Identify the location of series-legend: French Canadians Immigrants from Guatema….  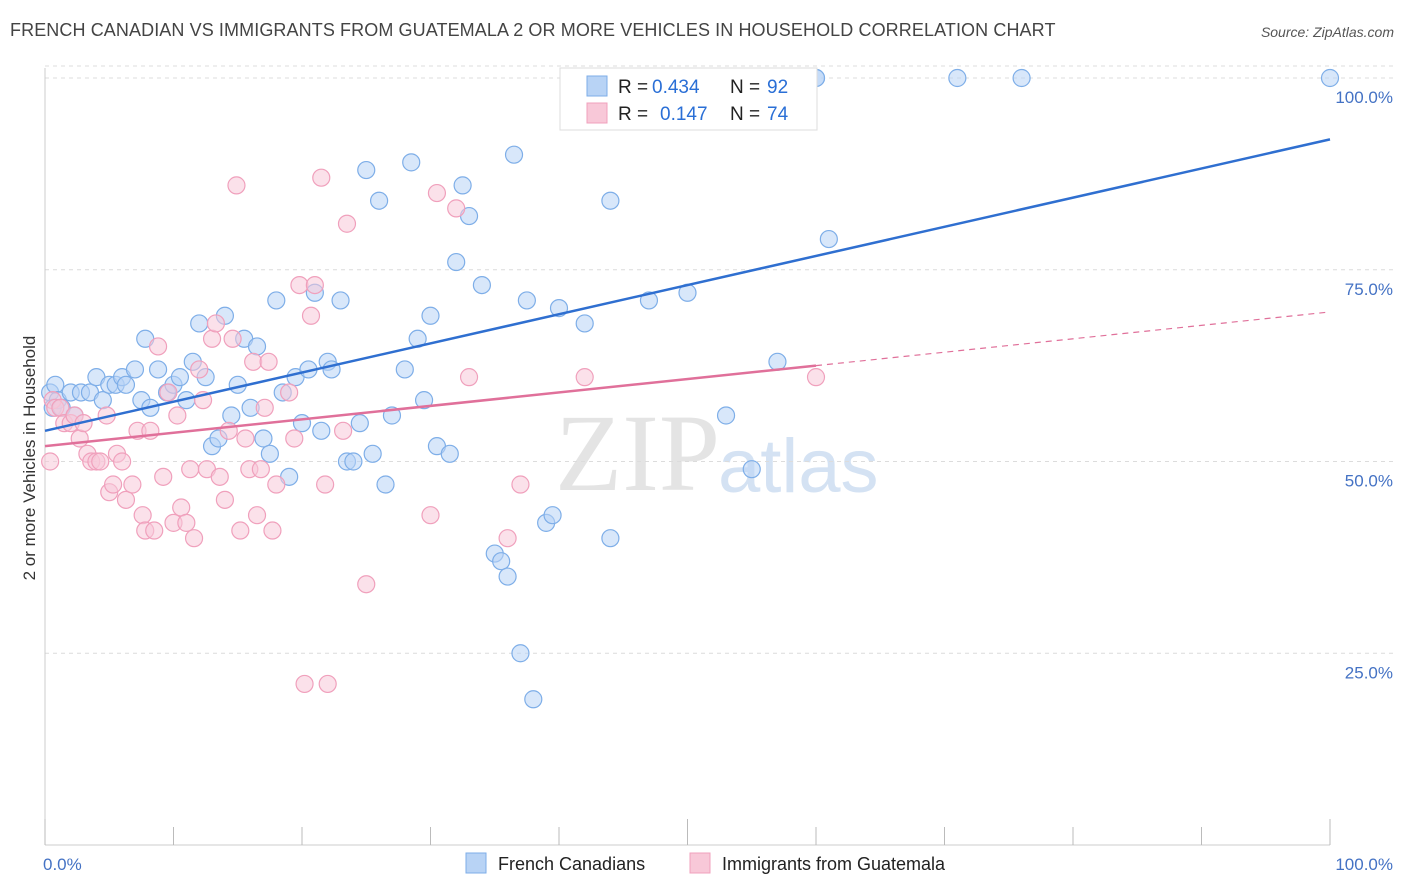
(705, 863).